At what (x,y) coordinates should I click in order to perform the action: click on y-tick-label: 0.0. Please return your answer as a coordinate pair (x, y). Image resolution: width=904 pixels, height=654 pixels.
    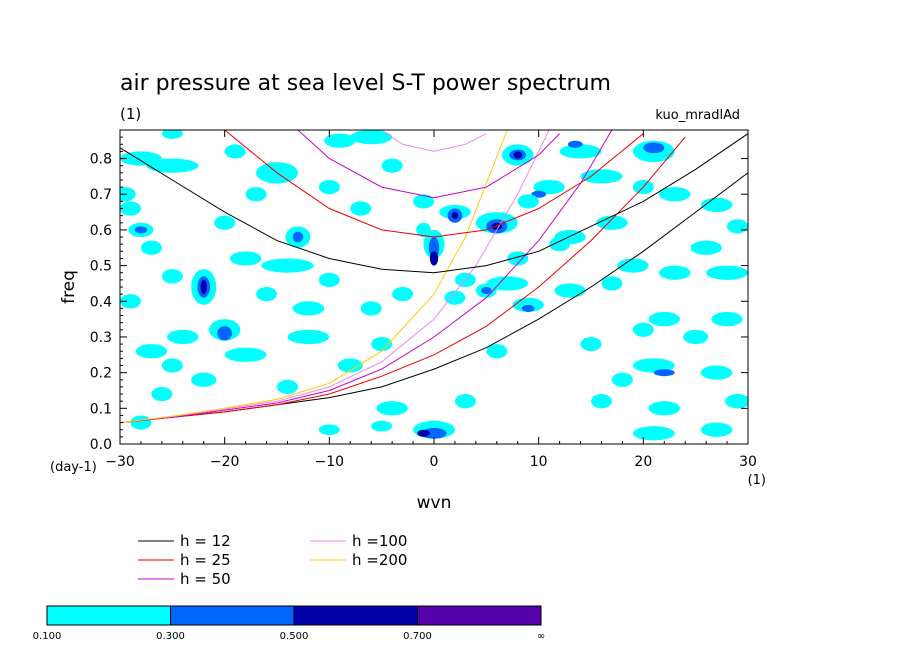
    Looking at the image, I should click on (101, 445).